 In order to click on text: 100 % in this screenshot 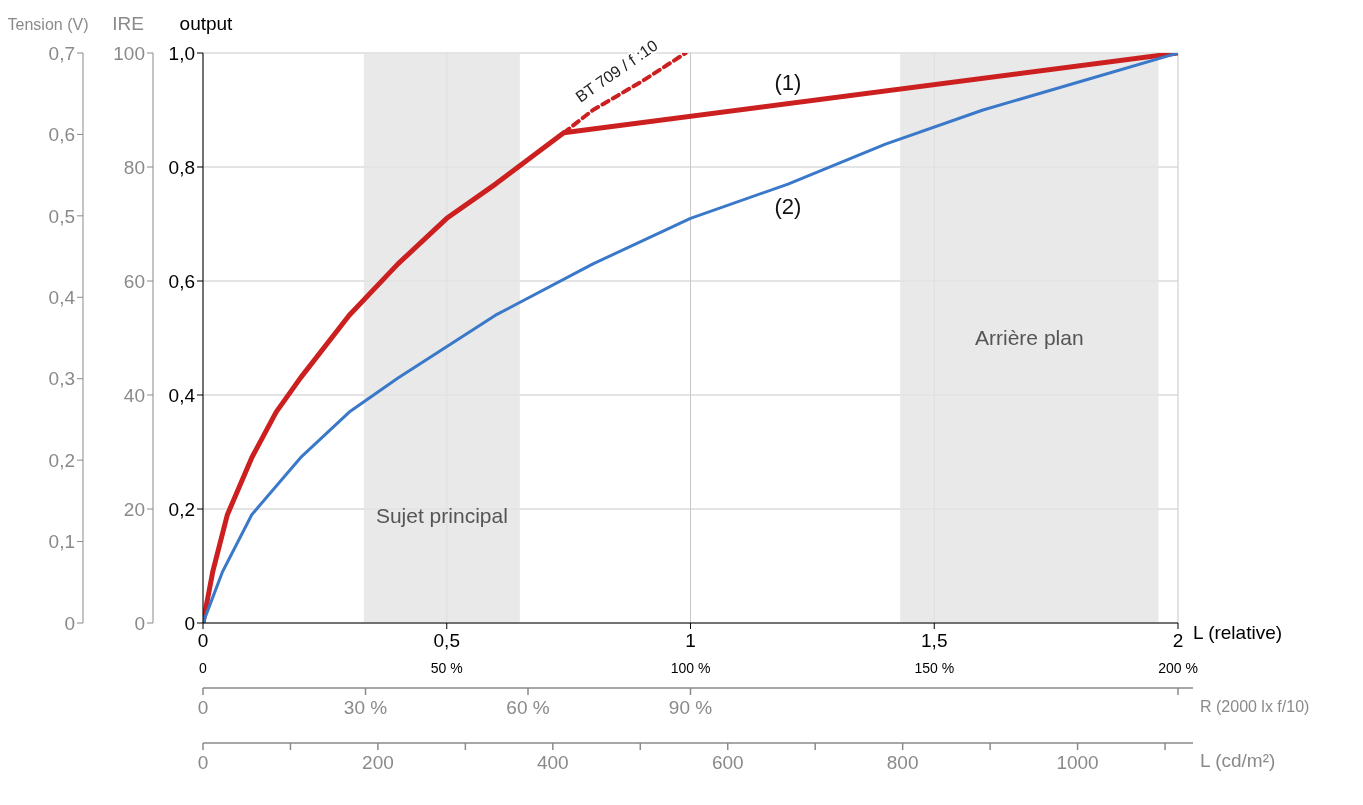, I will do `click(690, 668)`.